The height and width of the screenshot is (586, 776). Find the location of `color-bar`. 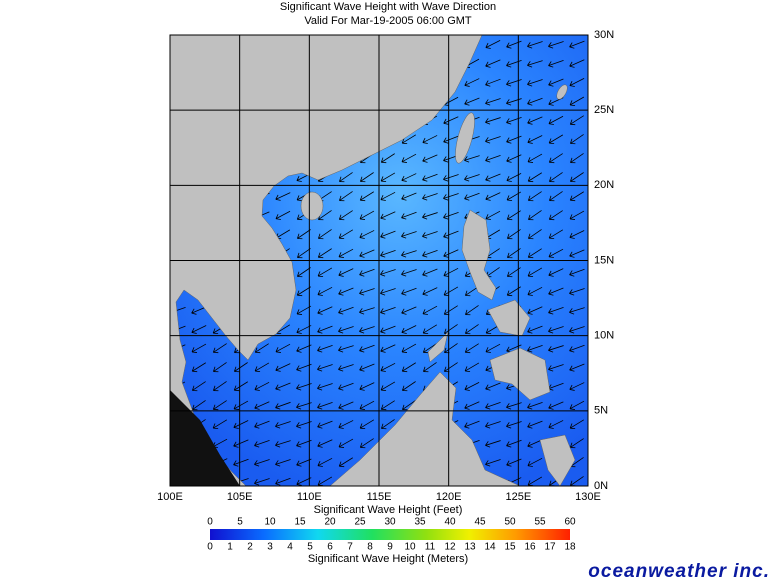

color-bar is located at coordinates (390, 534).